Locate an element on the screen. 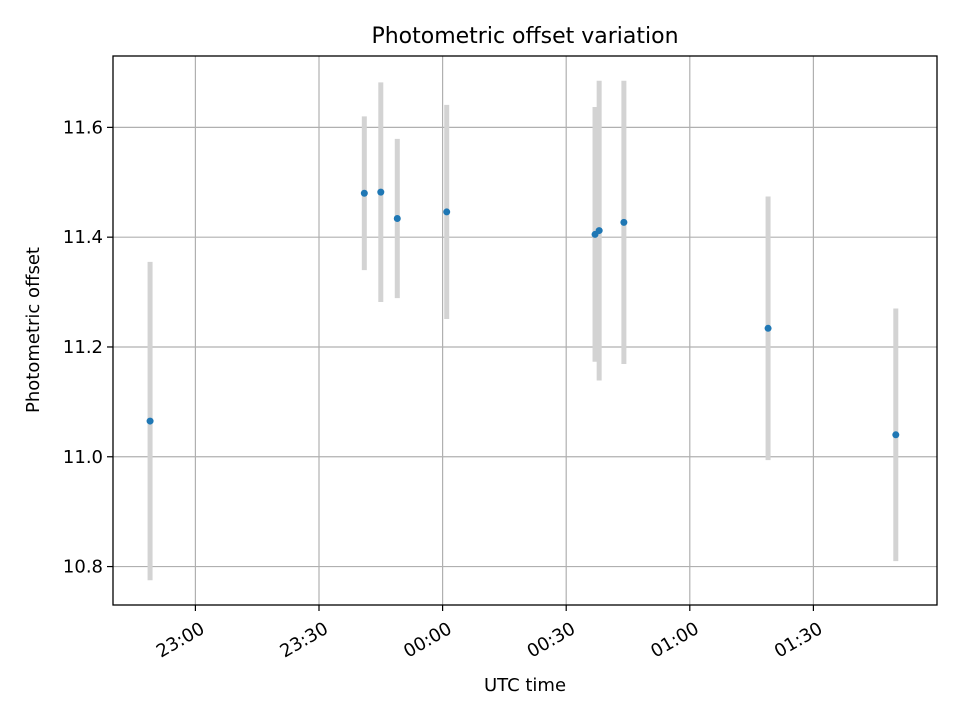  x-axis-label: UTC time is located at coordinates (525, 685).